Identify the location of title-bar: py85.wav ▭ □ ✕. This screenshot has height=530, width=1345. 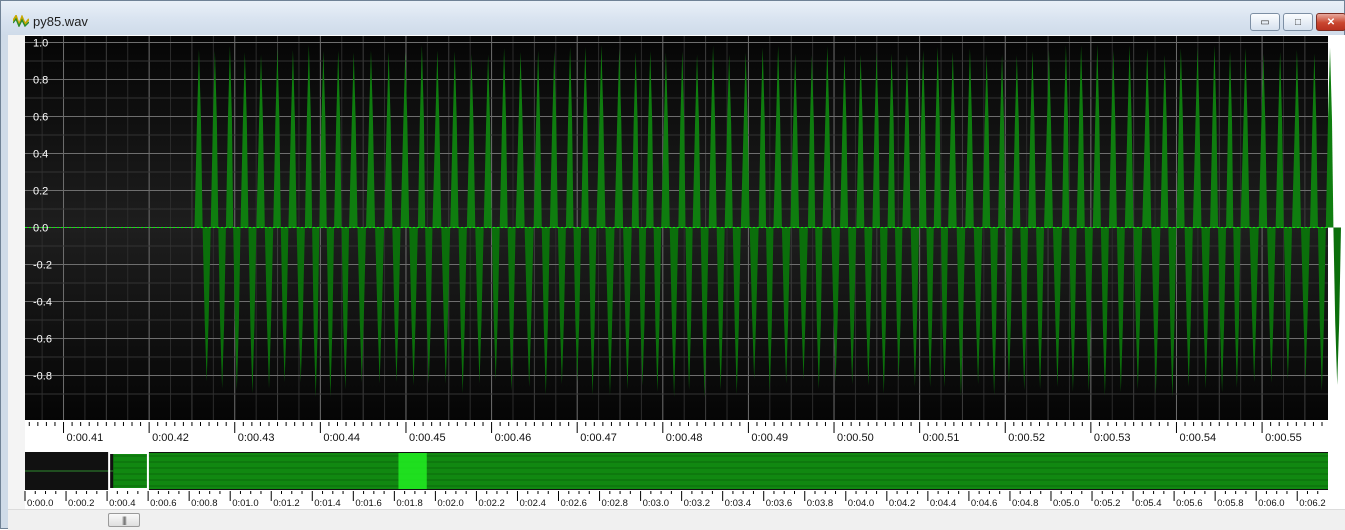
(673, 18).